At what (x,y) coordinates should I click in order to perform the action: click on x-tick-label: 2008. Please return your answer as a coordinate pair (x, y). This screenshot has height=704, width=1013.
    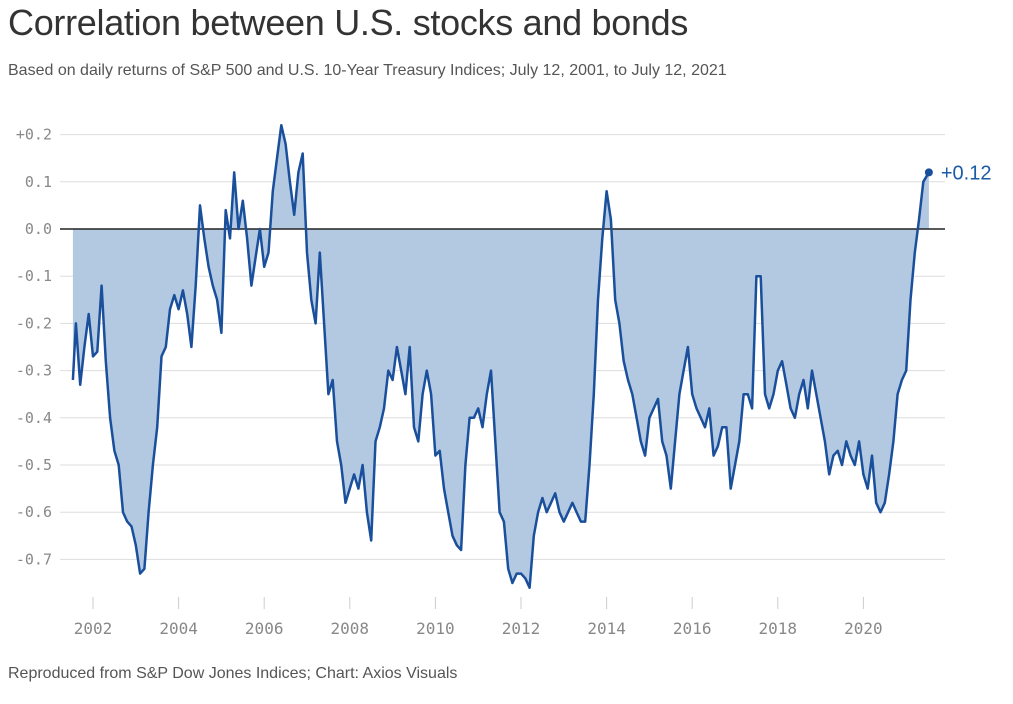
    Looking at the image, I should click on (350, 628).